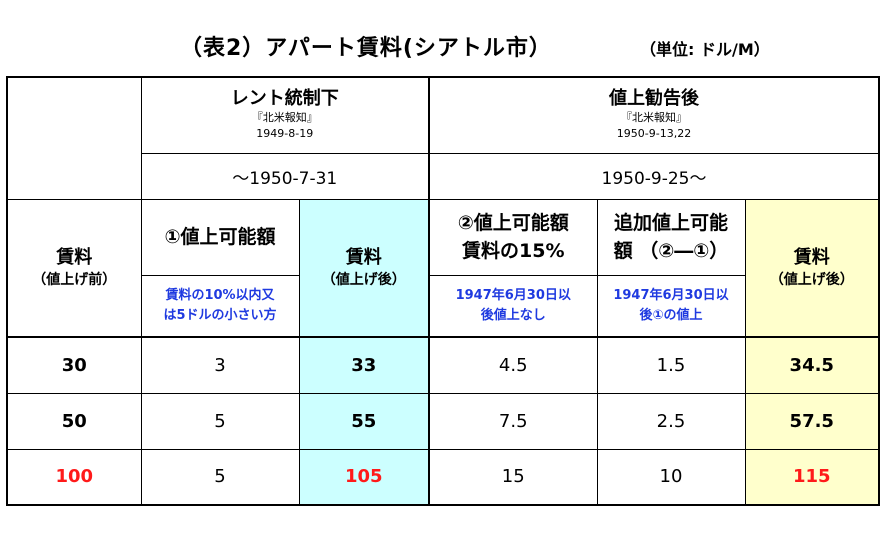 Image resolution: width=882 pixels, height=558 pixels. I want to click on col-increase1-header: ①値上可能額, so click(220, 237).